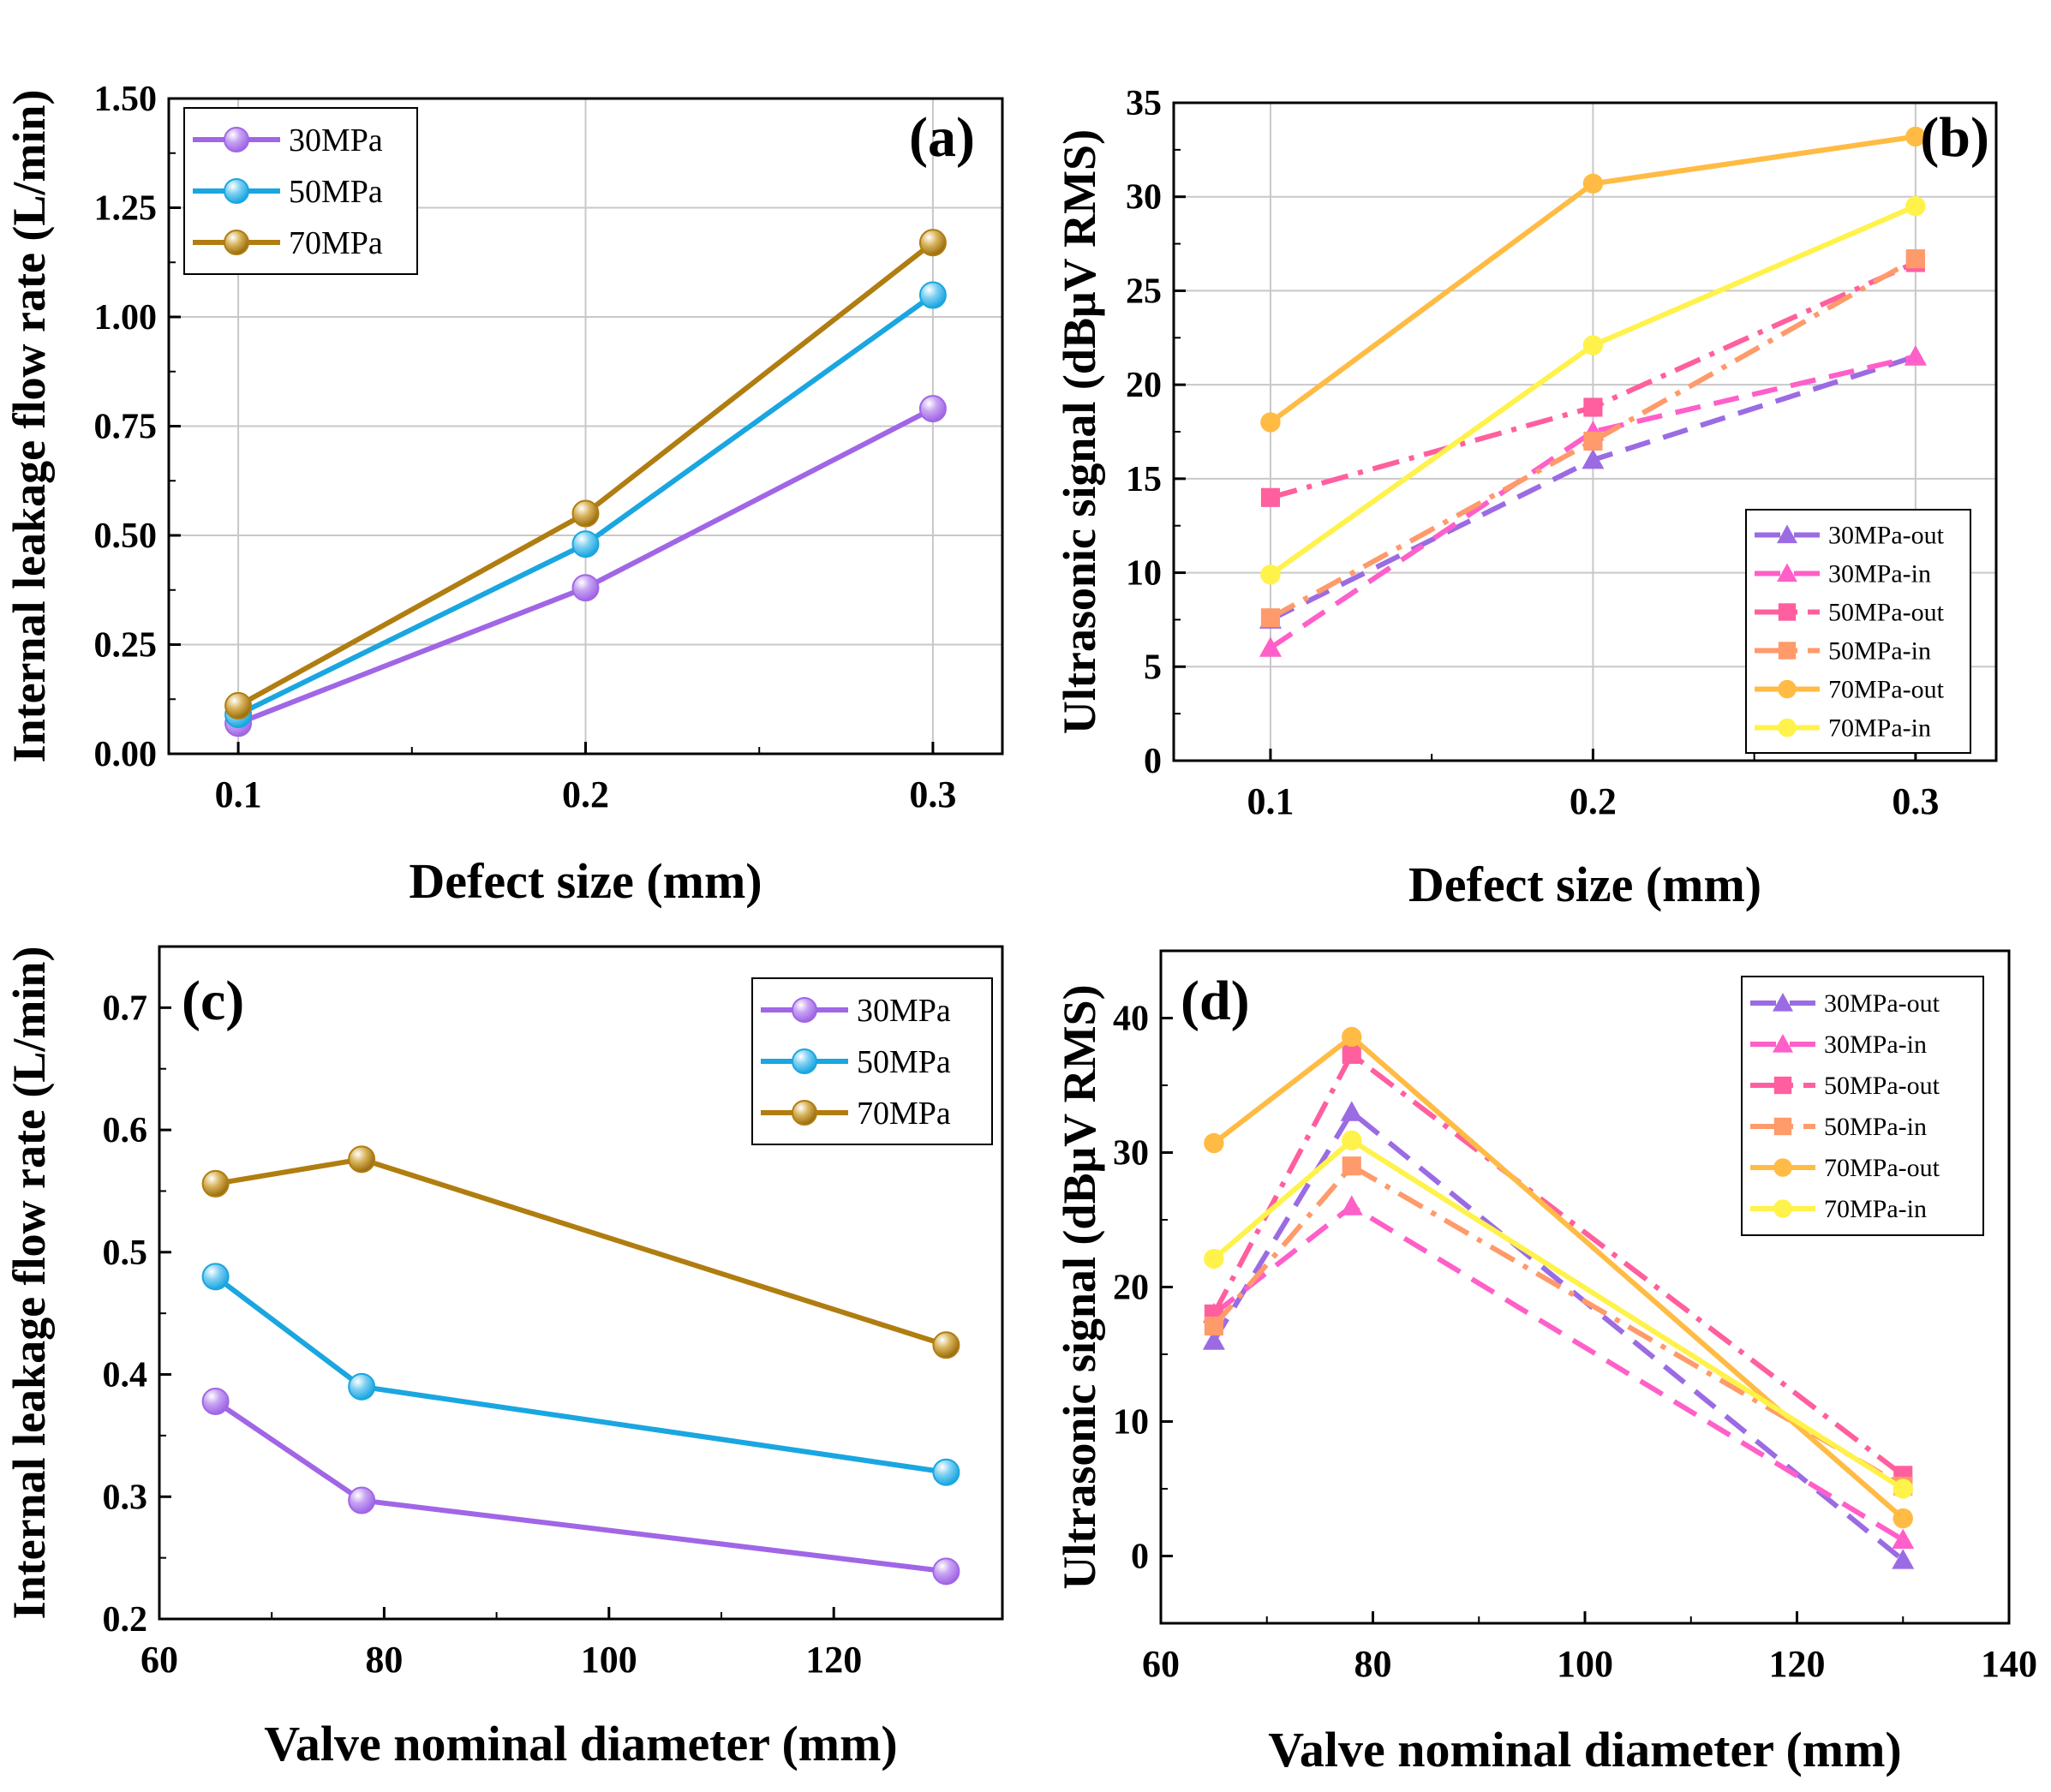 The image size is (2051, 1792). I want to click on y-tick-label: 20, so click(1144, 385).